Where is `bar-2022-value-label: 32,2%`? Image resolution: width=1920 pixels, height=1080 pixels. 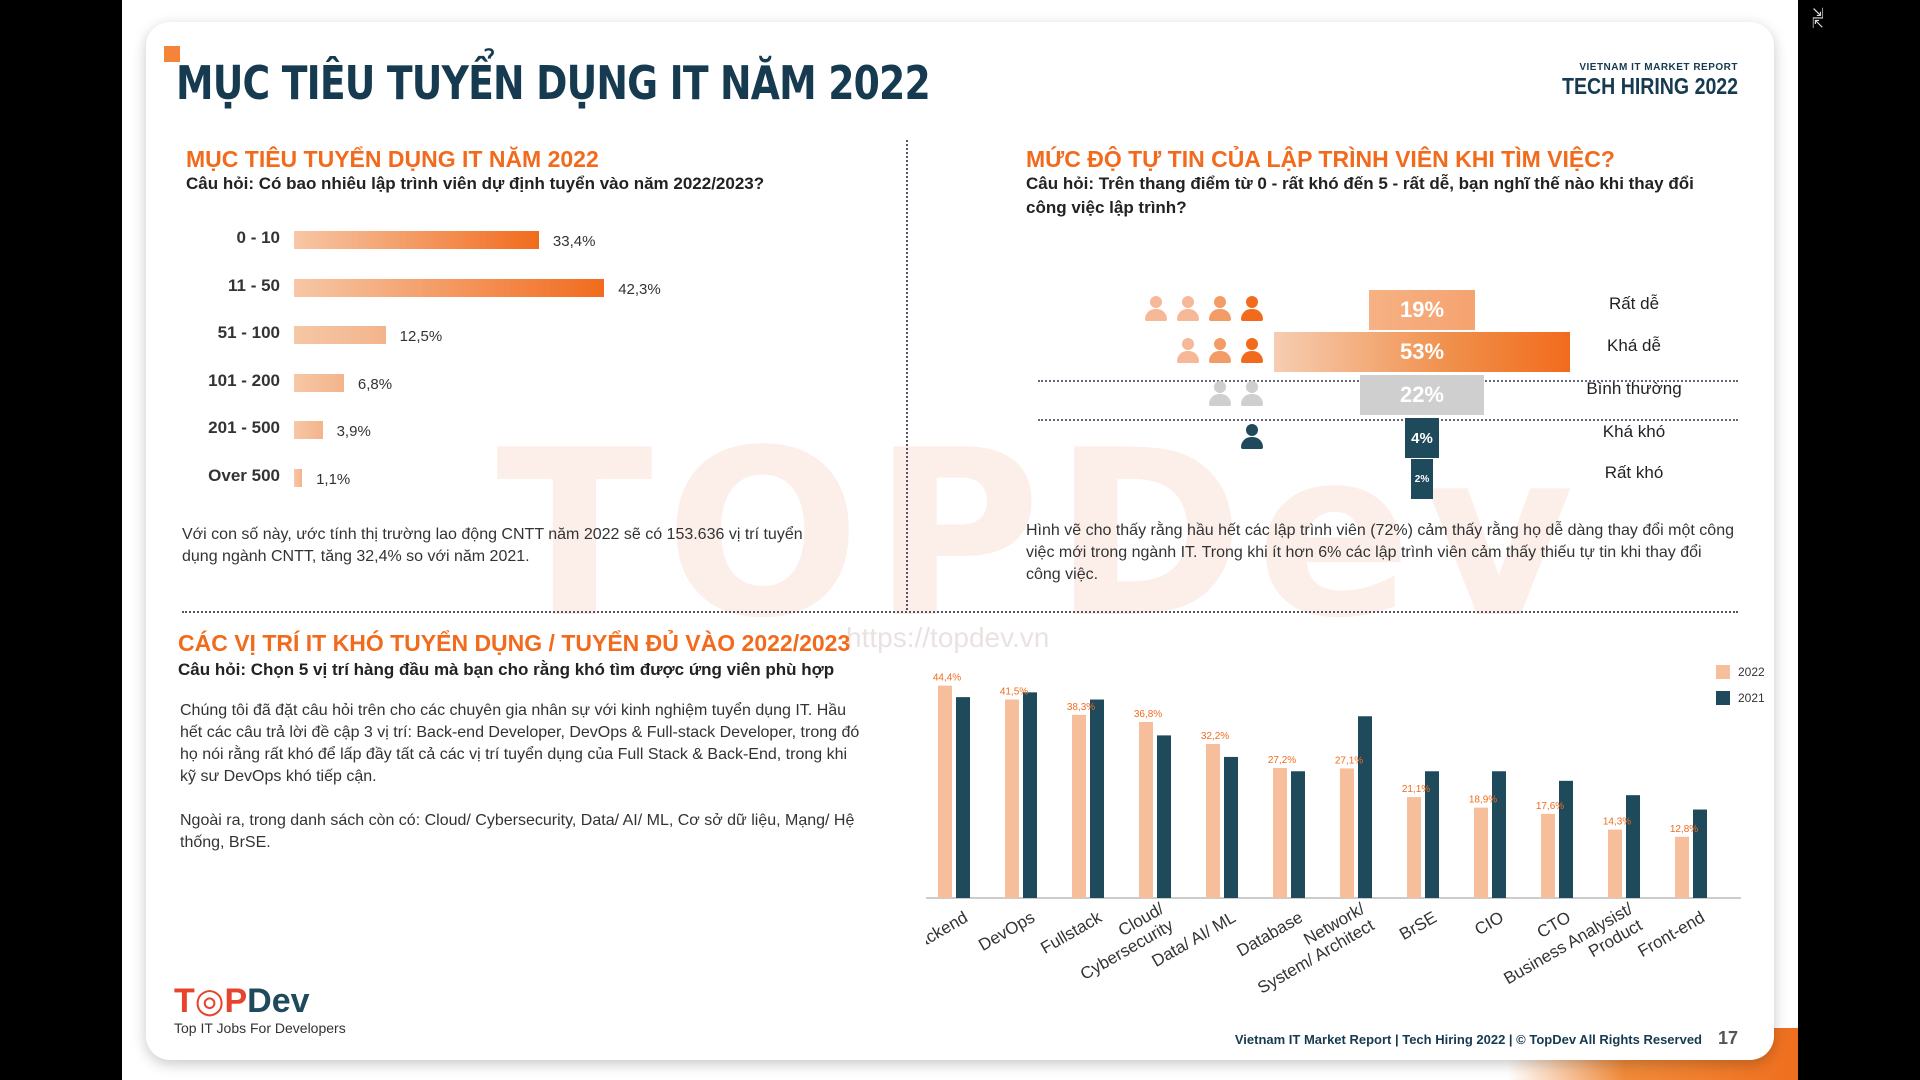
bar-2022-value-label: 32,2% is located at coordinates (1215, 736).